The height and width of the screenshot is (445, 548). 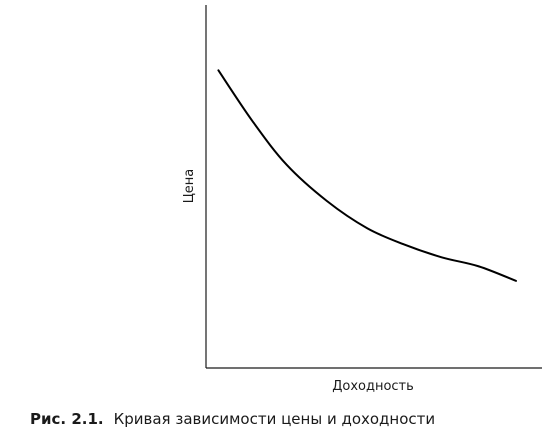 What do you see at coordinates (274, 419) in the screenshot?
I see `figure-title: Кривая зависимости цены и доходности` at bounding box center [274, 419].